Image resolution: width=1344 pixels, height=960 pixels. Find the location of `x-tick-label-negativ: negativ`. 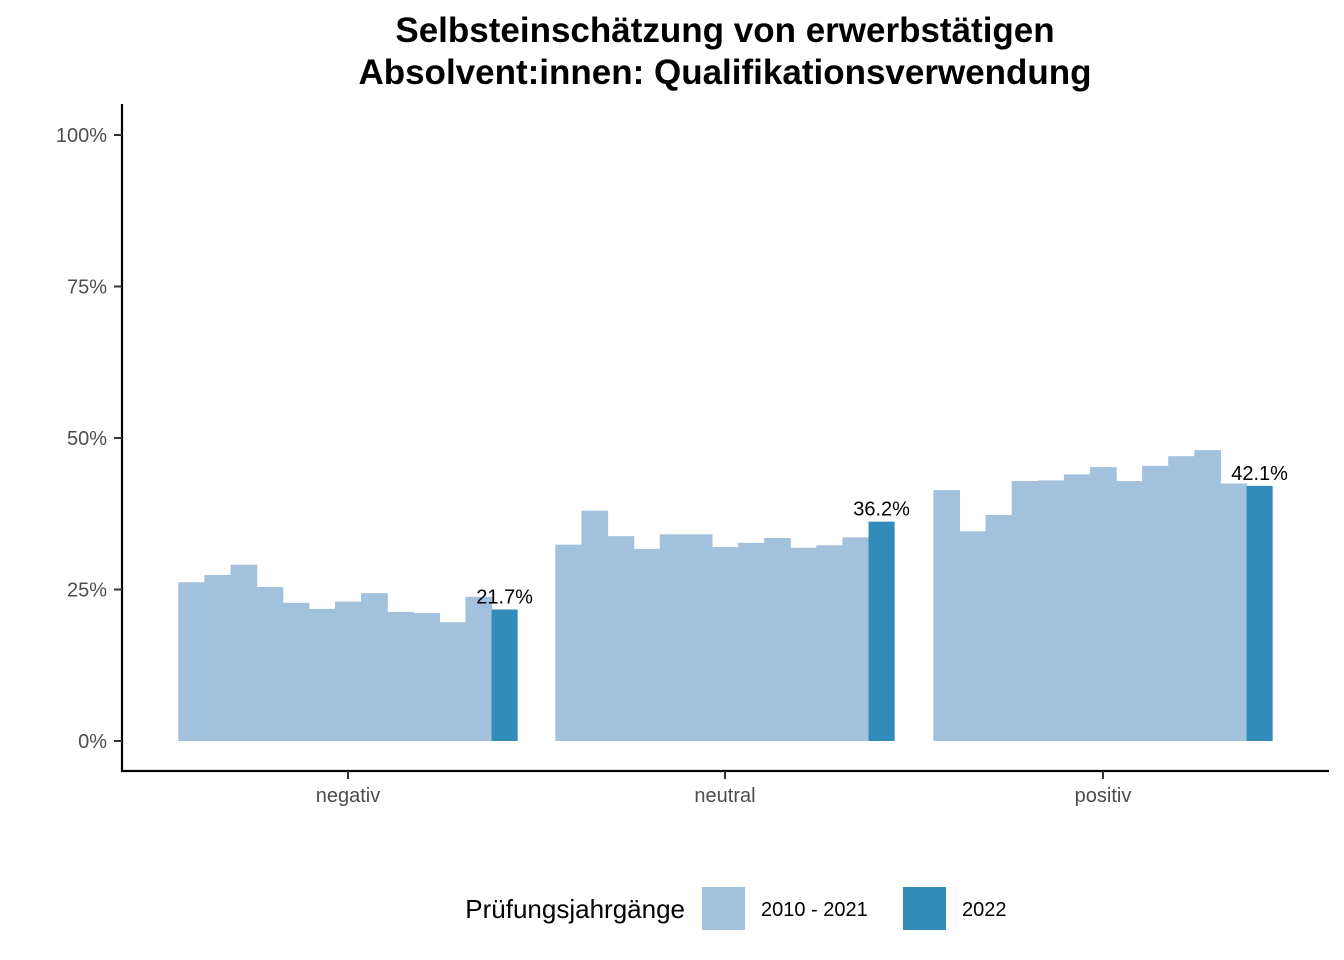

x-tick-label-negativ: negativ is located at coordinates (348, 796).